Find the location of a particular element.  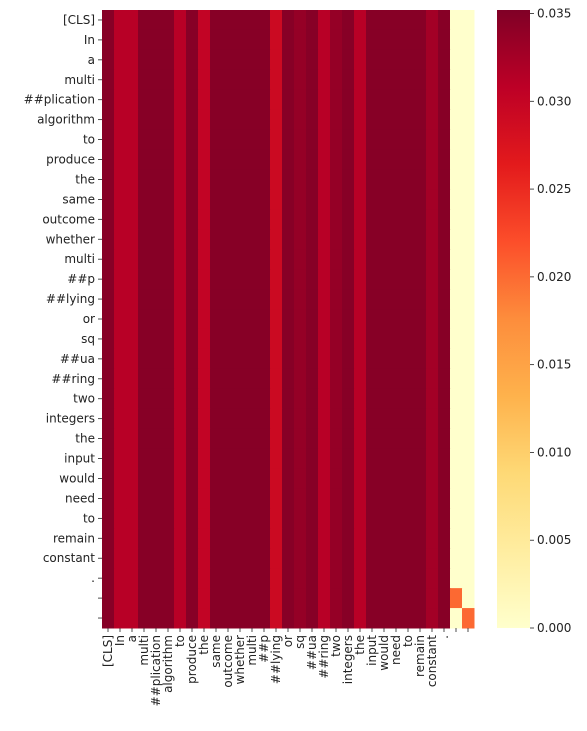

y-tick-label: ##lying is located at coordinates (70, 299).